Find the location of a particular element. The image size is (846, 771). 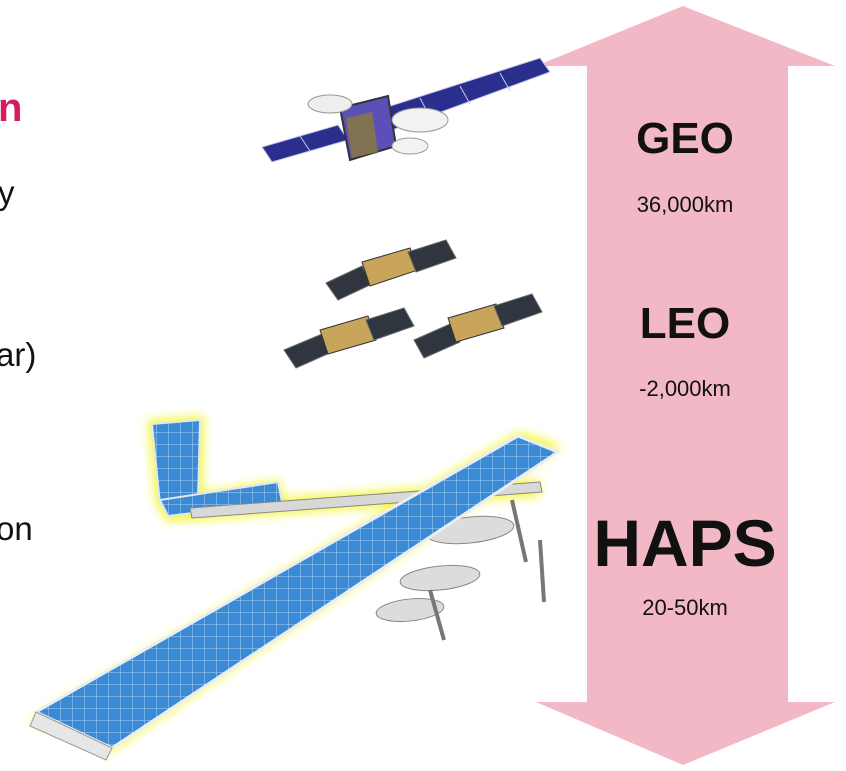

haps-label: HAPS is located at coordinates (685, 543).